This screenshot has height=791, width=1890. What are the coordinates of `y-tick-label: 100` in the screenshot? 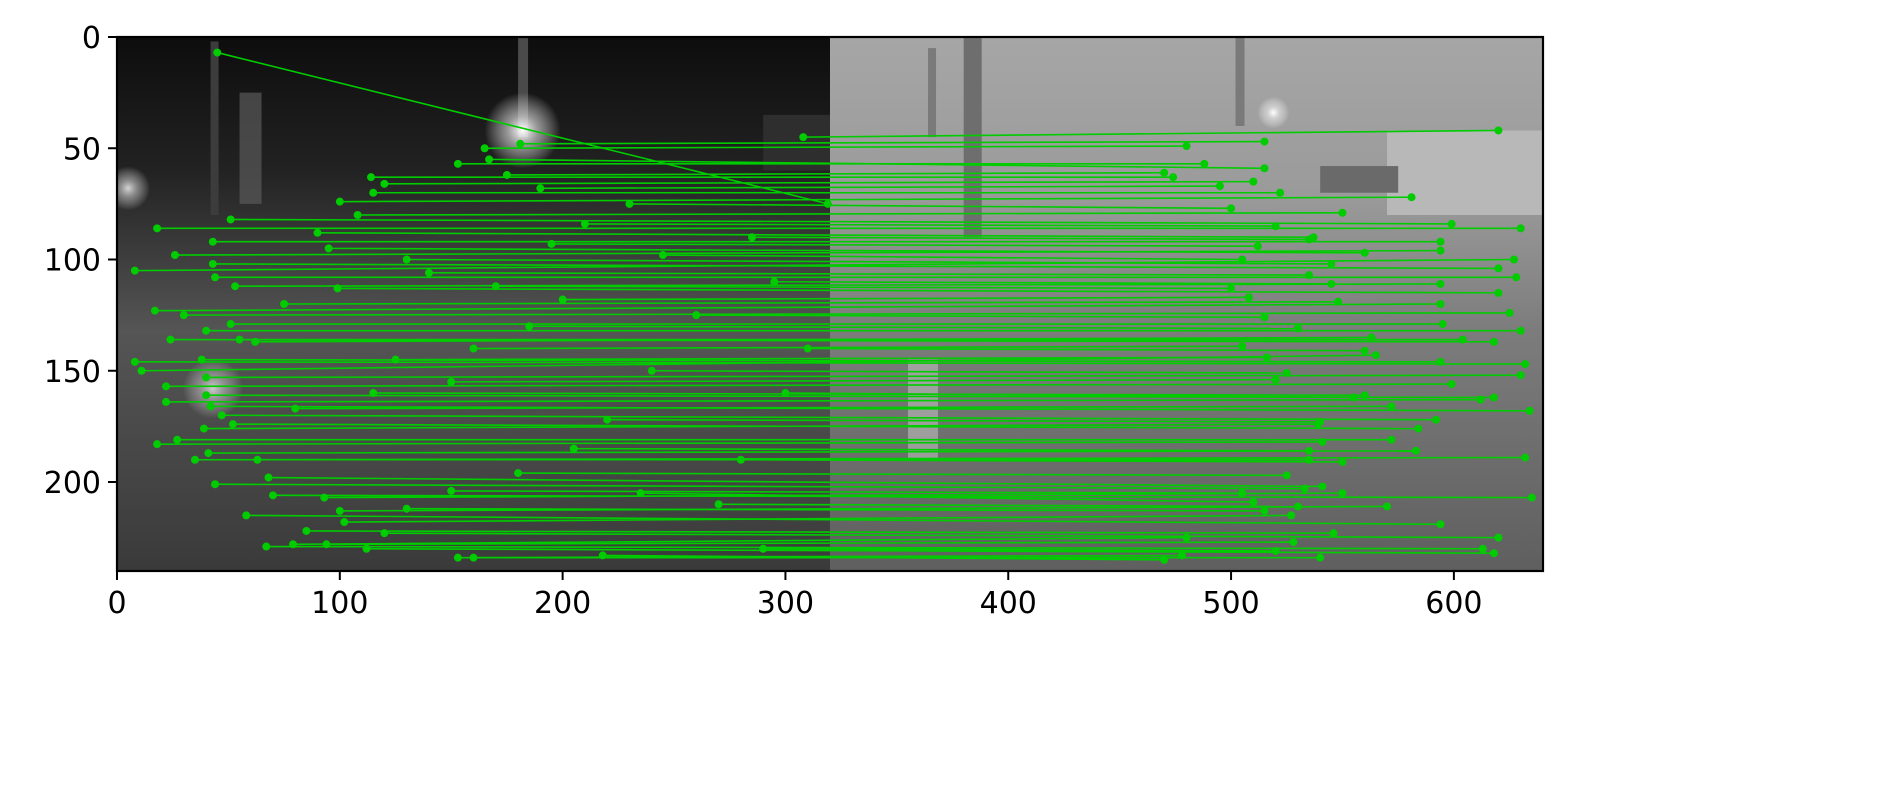 It's located at (72, 261).